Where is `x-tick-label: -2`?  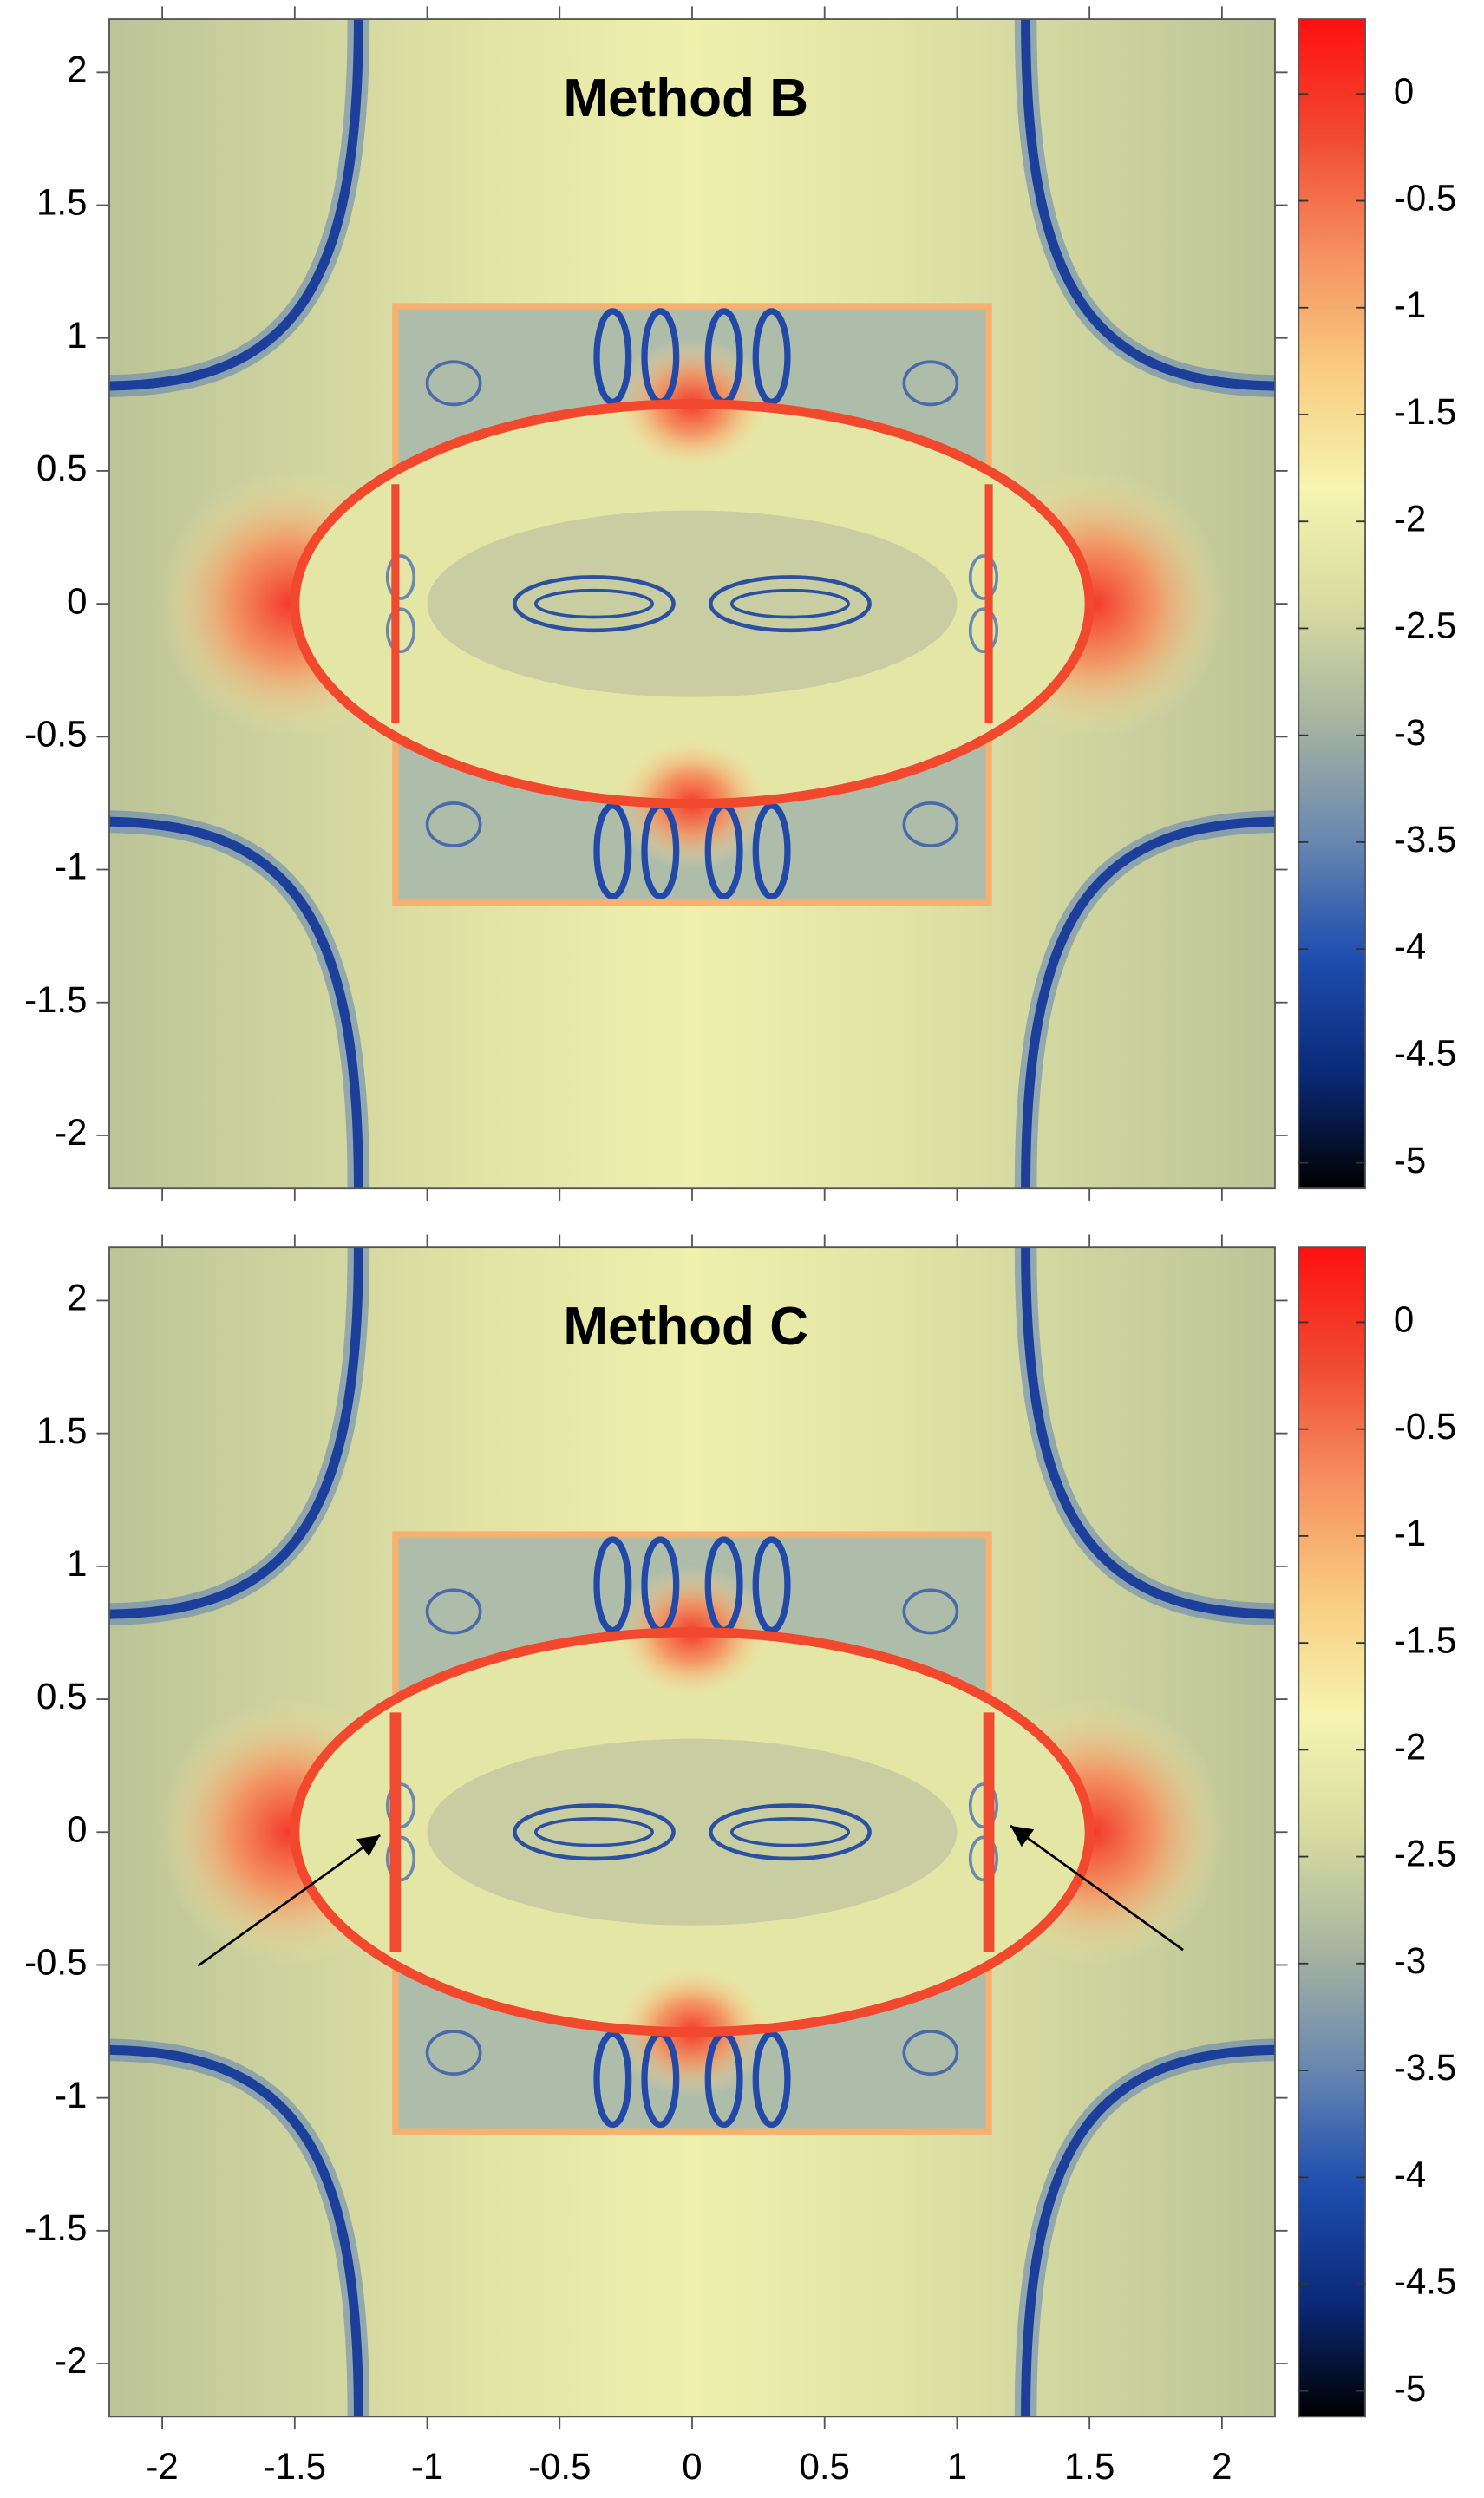
x-tick-label: -2 is located at coordinates (162, 2466).